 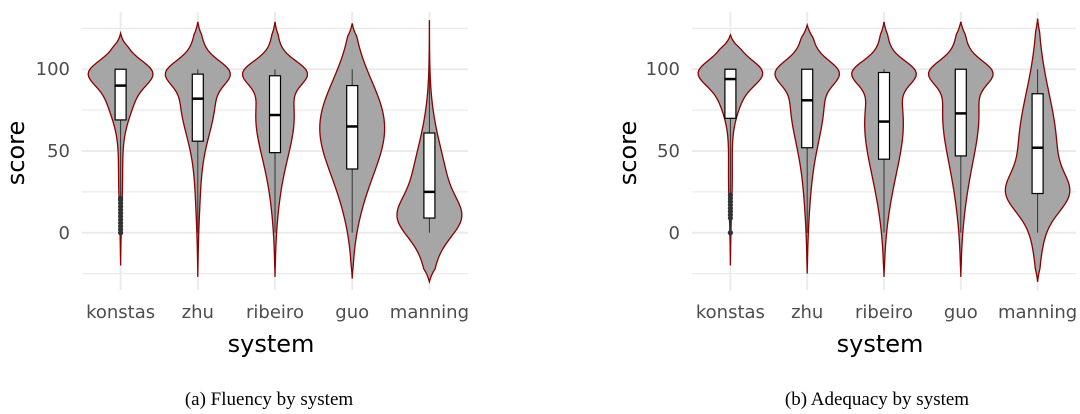 What do you see at coordinates (269, 399) in the screenshot?
I see `figure-caption: (a) Fluency by system` at bounding box center [269, 399].